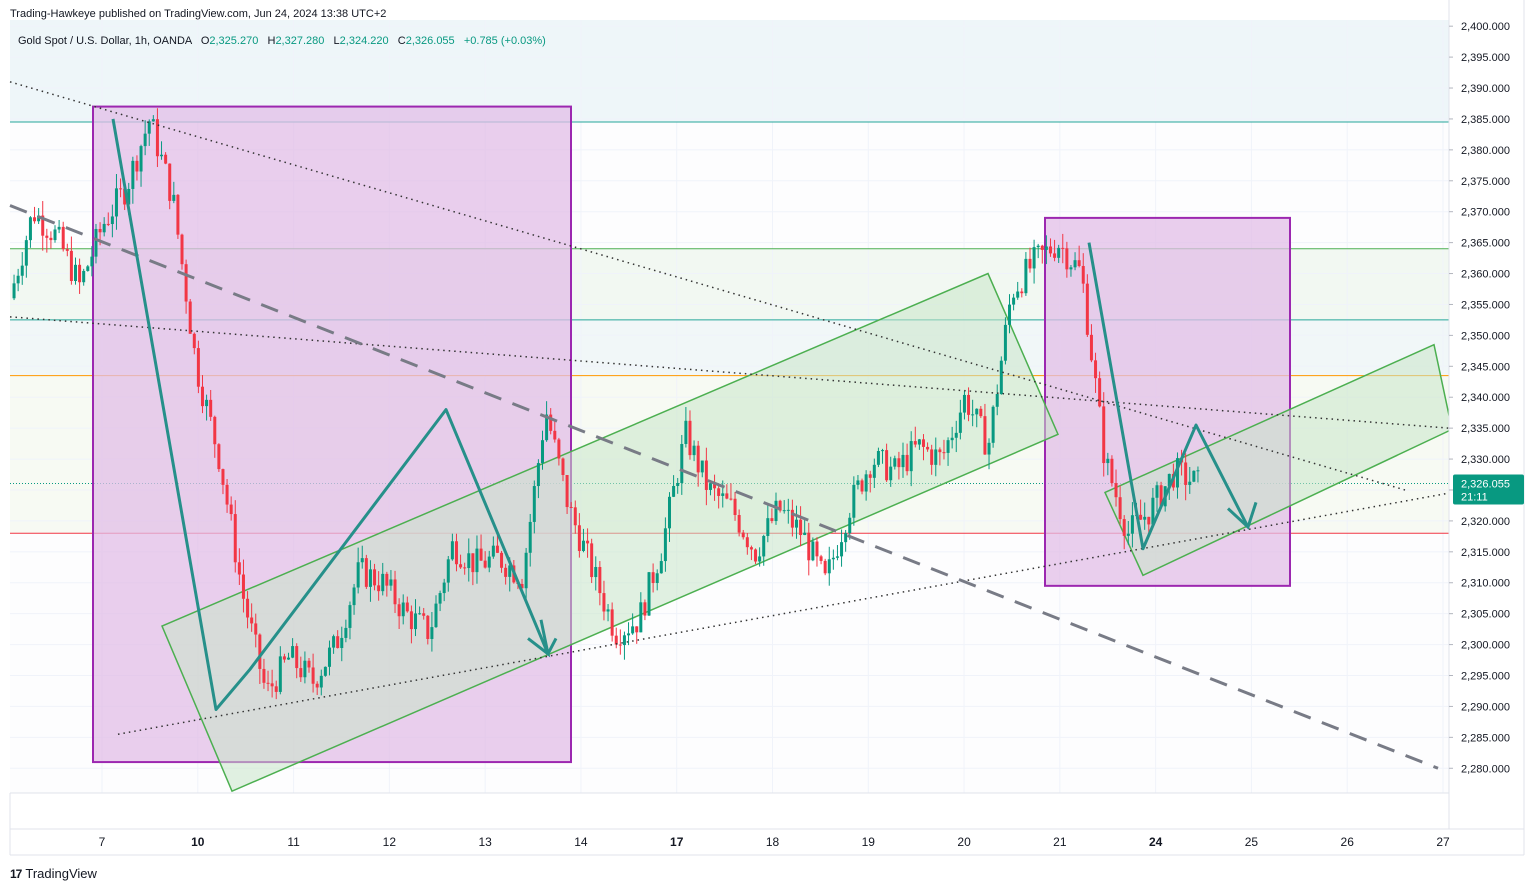  I want to click on high-value: 2,327.280, so click(300, 41).